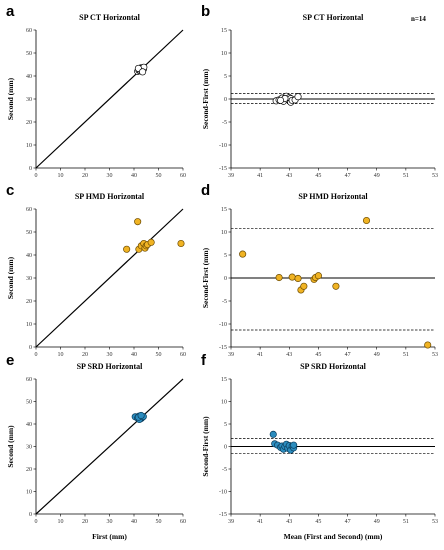 The width and height of the screenshot is (444, 550). I want to click on panel-a-y-tick-label: 10, so click(29, 146).